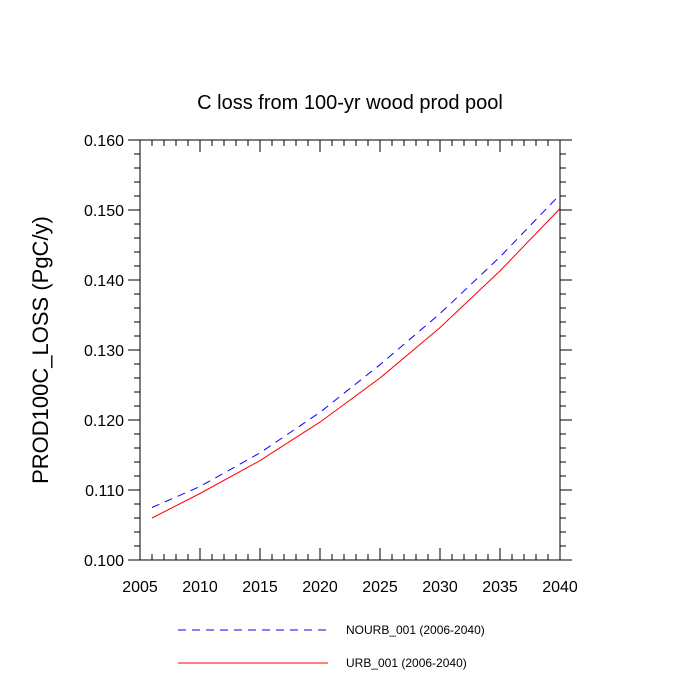  What do you see at coordinates (500, 587) in the screenshot?
I see `x-tick-label: 2035` at bounding box center [500, 587].